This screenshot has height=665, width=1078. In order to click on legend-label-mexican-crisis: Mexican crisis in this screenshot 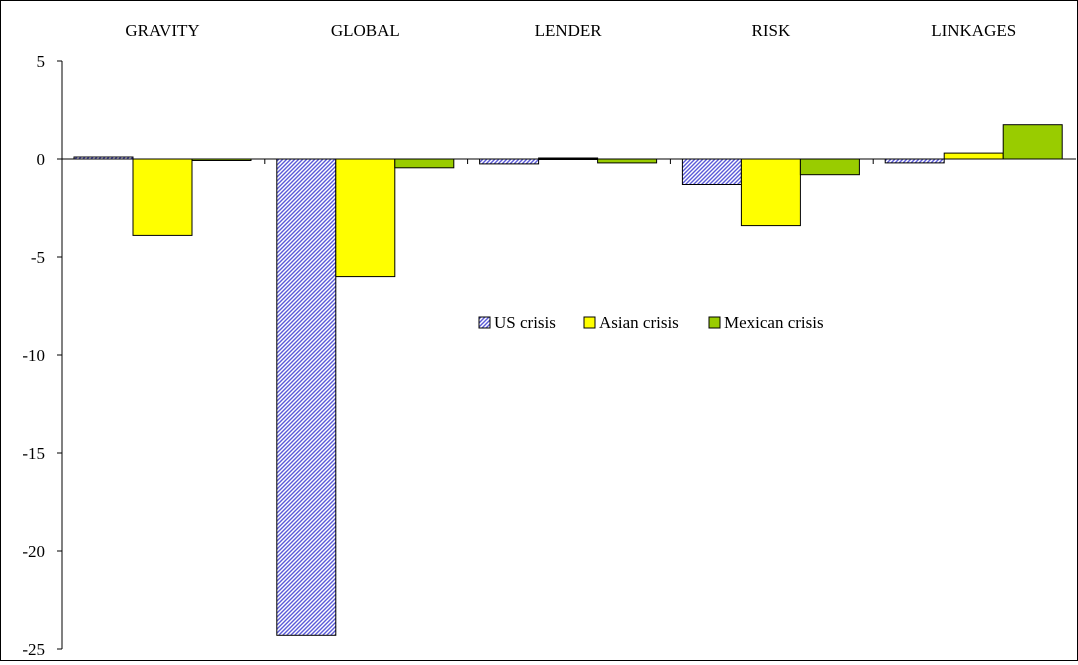, I will do `click(774, 322)`.